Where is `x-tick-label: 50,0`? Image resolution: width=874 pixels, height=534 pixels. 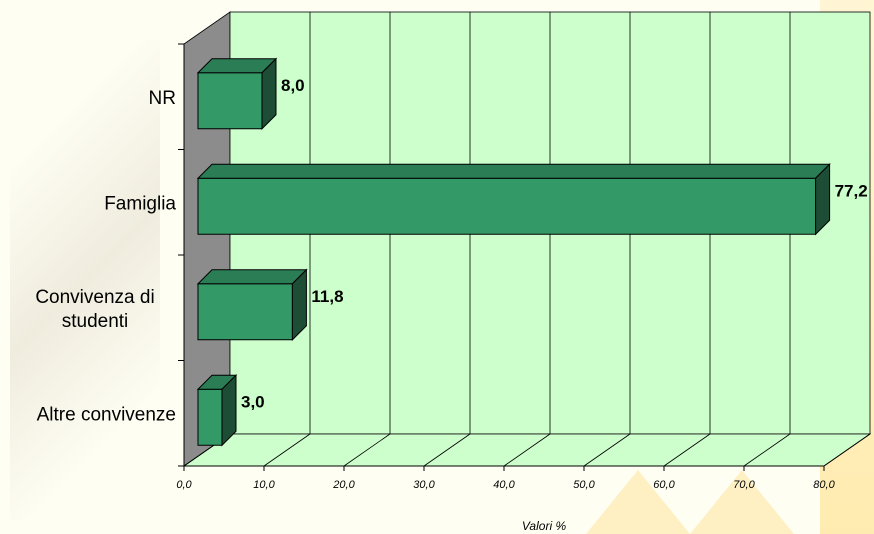 x-tick-label: 50,0 is located at coordinates (584, 485).